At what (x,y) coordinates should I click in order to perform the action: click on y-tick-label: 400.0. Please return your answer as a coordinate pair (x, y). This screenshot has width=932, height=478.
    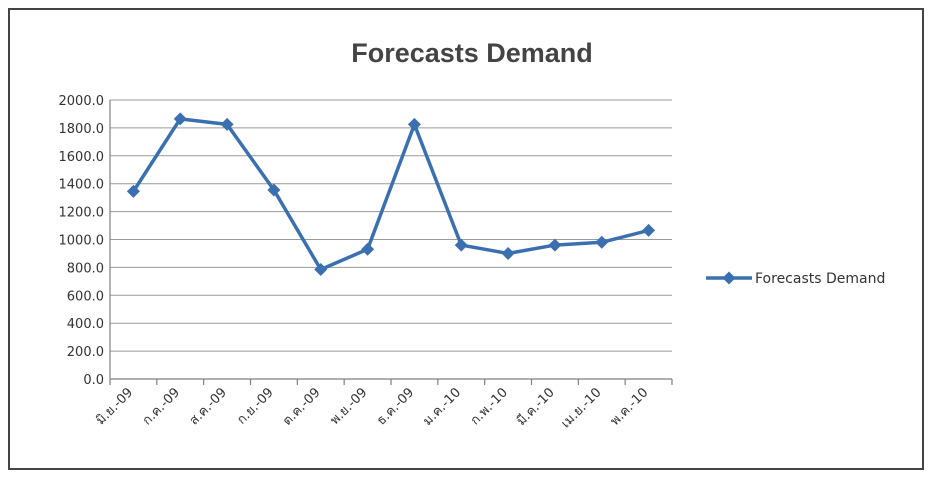
    Looking at the image, I should click on (85, 324).